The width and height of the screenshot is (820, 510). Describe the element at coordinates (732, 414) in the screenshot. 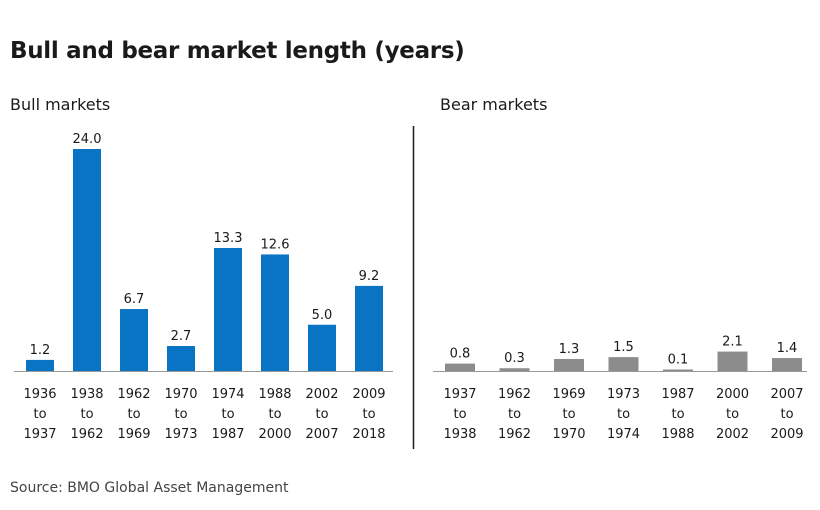

I see `bear-tick-label: 2000 to 2002` at that location.